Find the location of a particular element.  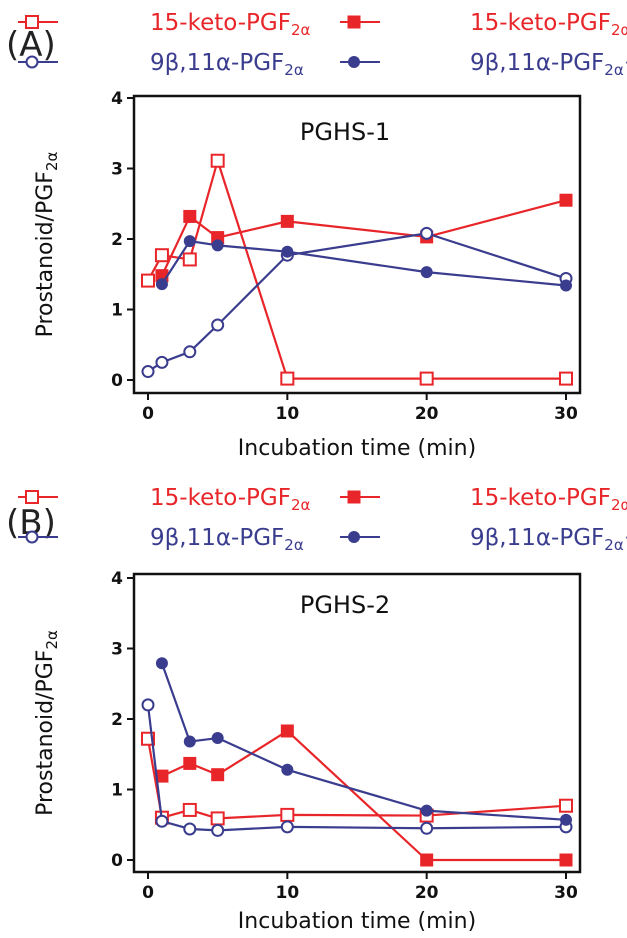

x-tick-label: 30 is located at coordinates (566, 893).